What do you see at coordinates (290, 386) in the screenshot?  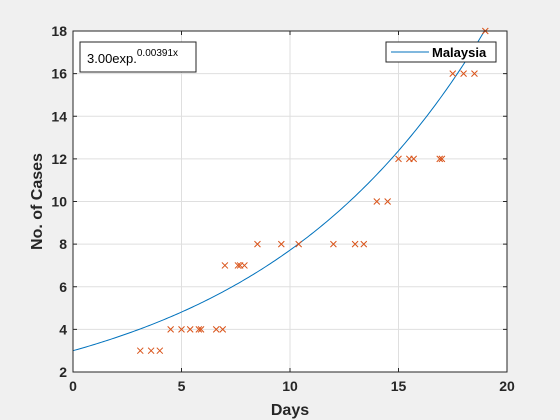 I see `x-tick-label: 10` at bounding box center [290, 386].